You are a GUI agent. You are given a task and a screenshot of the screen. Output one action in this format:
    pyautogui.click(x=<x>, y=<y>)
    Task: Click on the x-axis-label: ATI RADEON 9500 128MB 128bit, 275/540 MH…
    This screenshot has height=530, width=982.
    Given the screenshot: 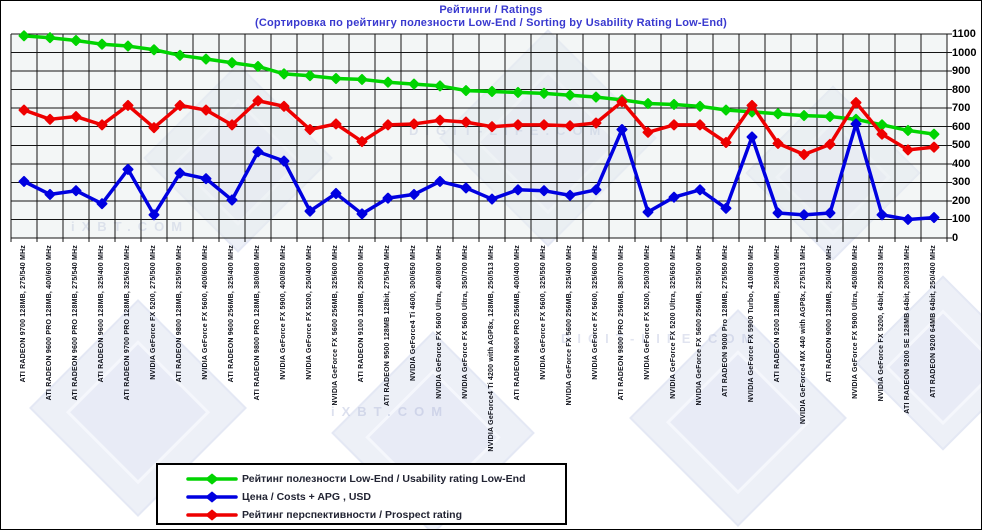 What is the action you would take?
    pyautogui.click(x=387, y=325)
    